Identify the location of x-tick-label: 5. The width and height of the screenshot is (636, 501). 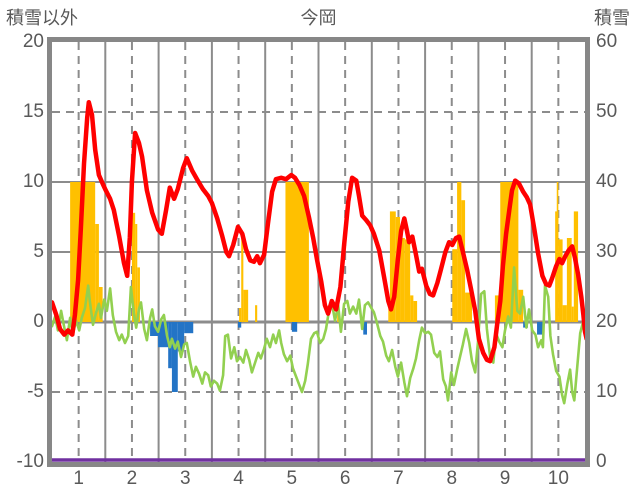
(292, 478).